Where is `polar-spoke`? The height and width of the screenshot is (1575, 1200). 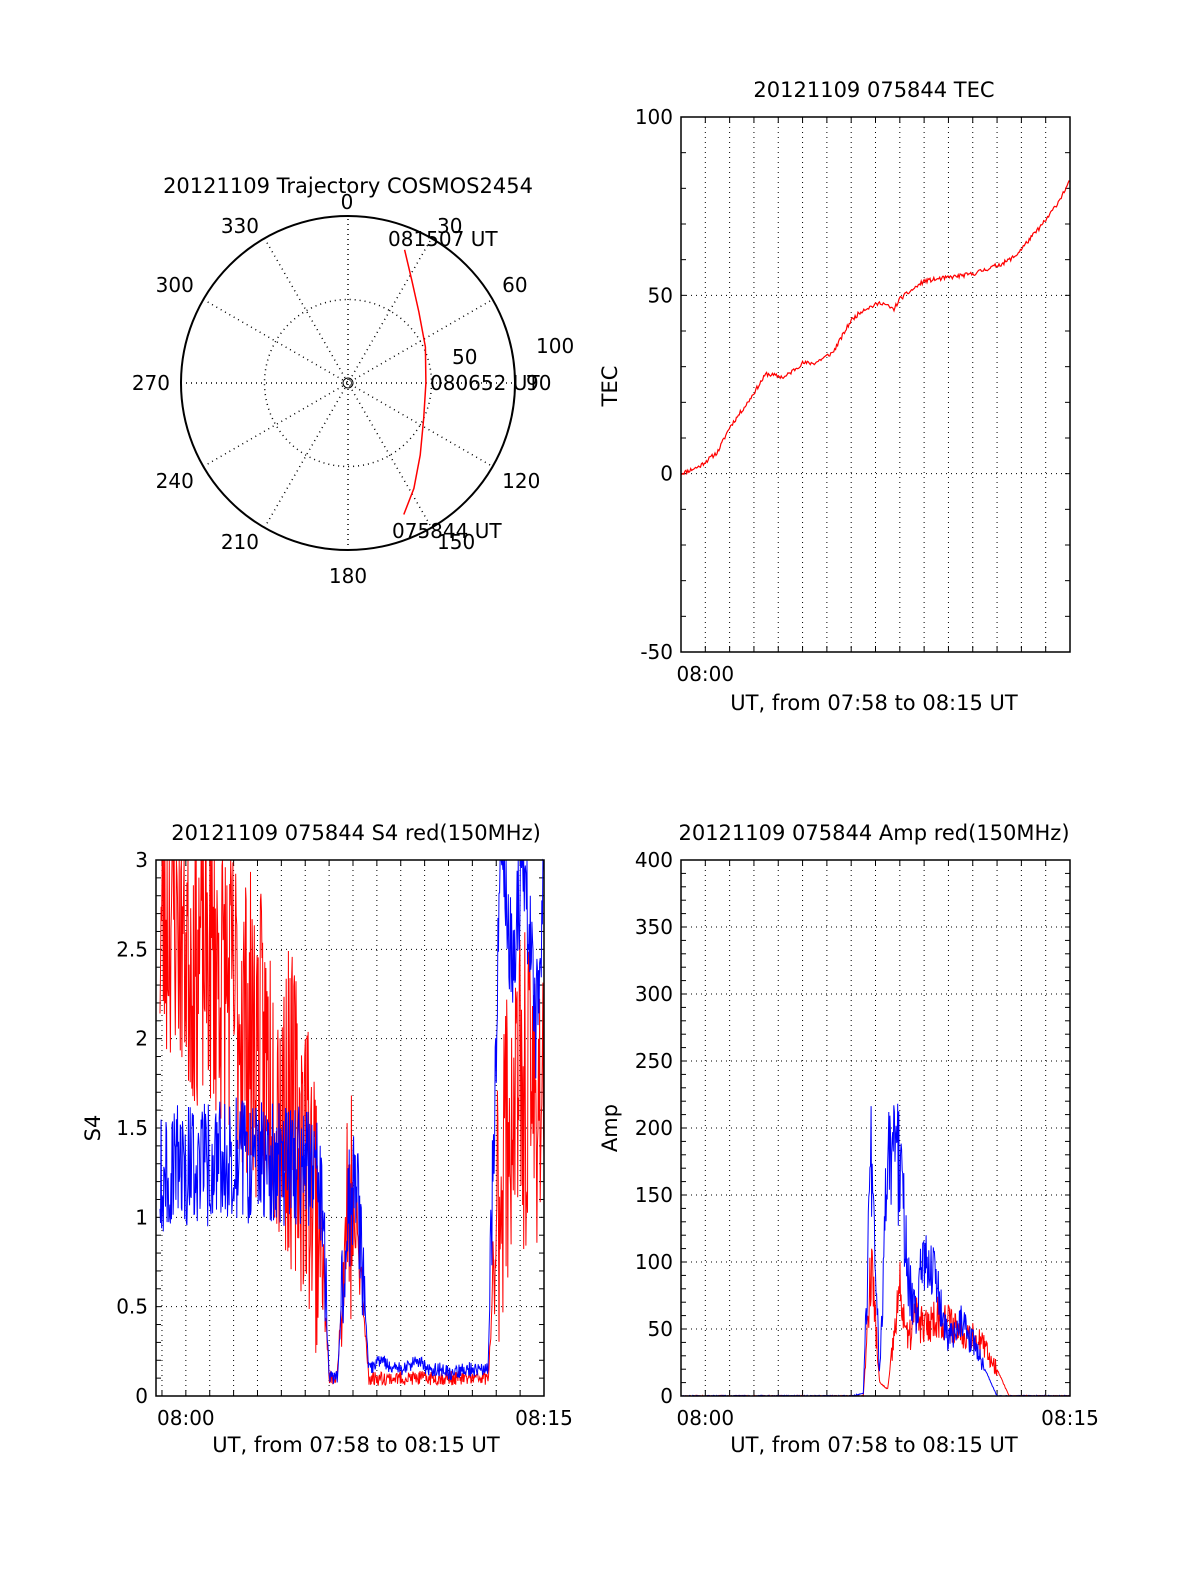
polar-spoke is located at coordinates (348, 383).